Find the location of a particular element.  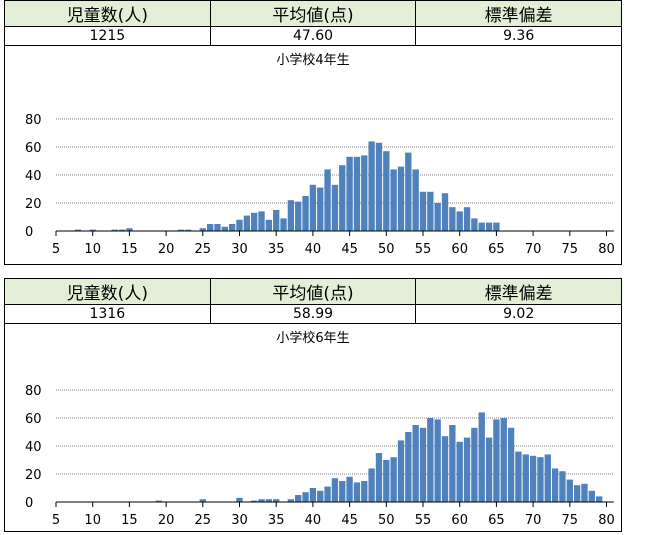

header-mean-score: 平均値(点) is located at coordinates (313, 13).